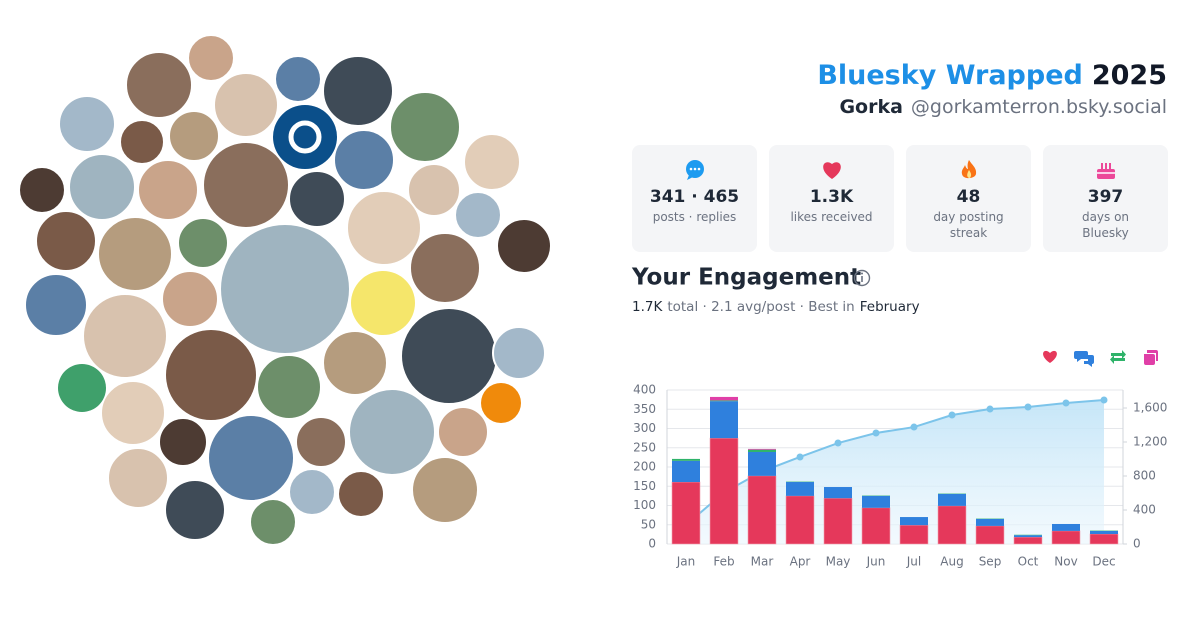 Image resolution: width=1200 pixels, height=630 pixels. I want to click on y-tick-label: 400, so click(644, 390).